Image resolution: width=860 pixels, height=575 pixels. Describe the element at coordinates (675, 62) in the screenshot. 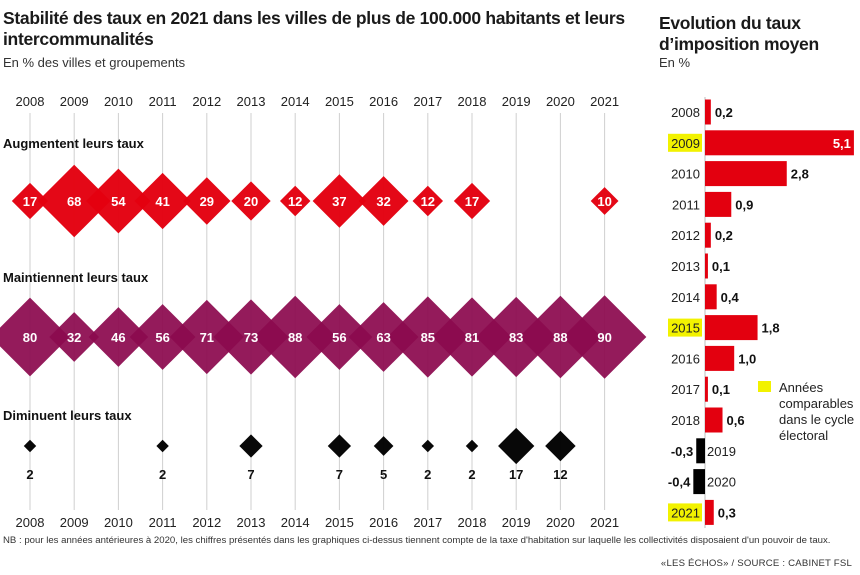

I see `right-chart-subtitle: En %` at that location.